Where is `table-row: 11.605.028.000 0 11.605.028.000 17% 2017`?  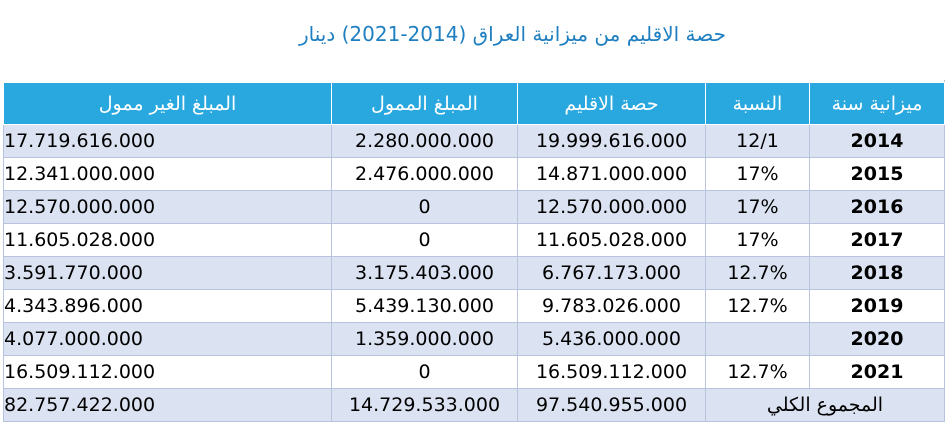
table-row: 11.605.028.000 0 11.605.028.000 17% 2017 is located at coordinates (474, 240).